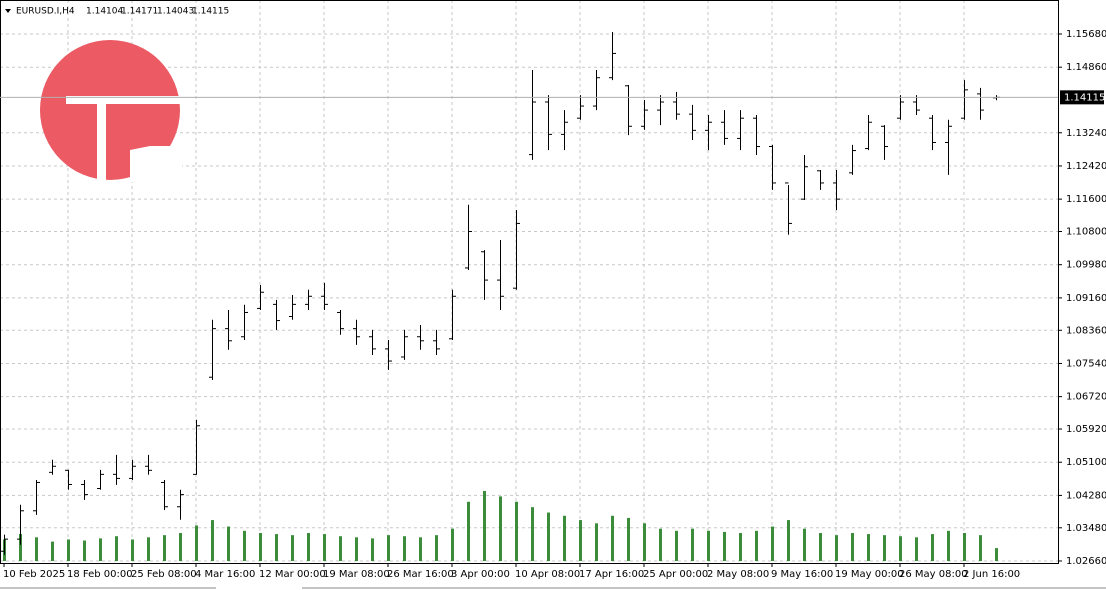 This screenshot has width=1106, height=590. What do you see at coordinates (45, 12) in the screenshot?
I see `symbol: EURUSD.I,H4` at bounding box center [45, 12].